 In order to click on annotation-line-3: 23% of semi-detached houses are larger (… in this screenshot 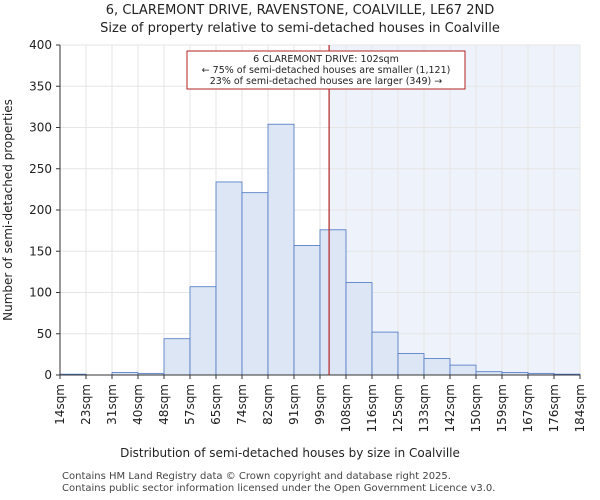, I will do `click(326, 81)`.